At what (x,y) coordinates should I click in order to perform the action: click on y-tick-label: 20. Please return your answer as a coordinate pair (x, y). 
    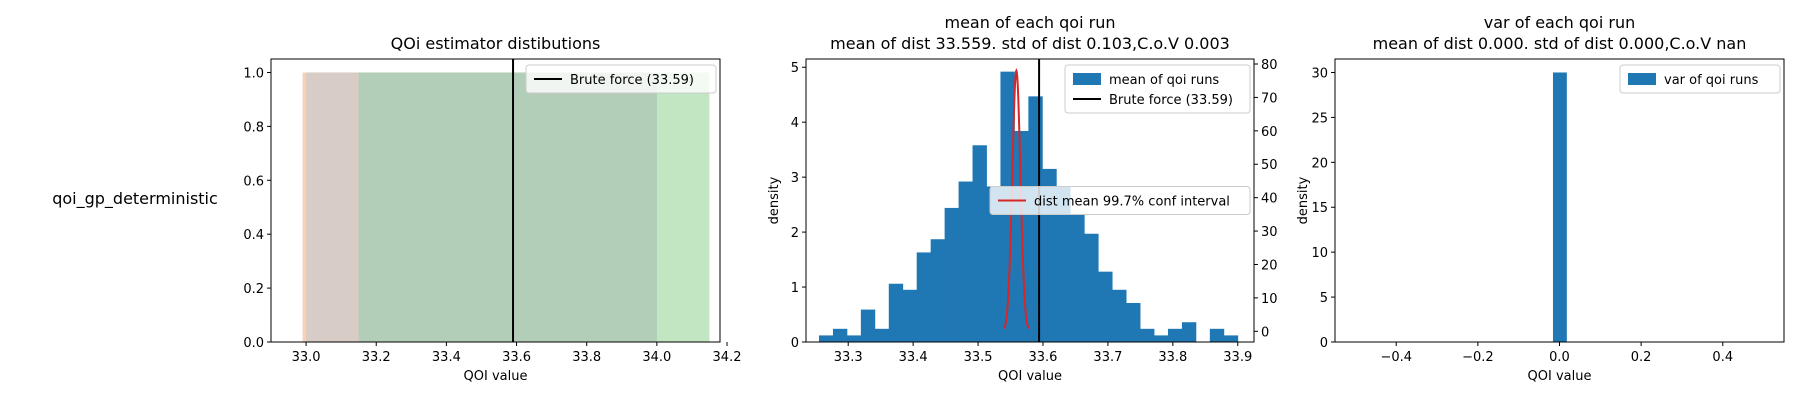
    Looking at the image, I should click on (1319, 163).